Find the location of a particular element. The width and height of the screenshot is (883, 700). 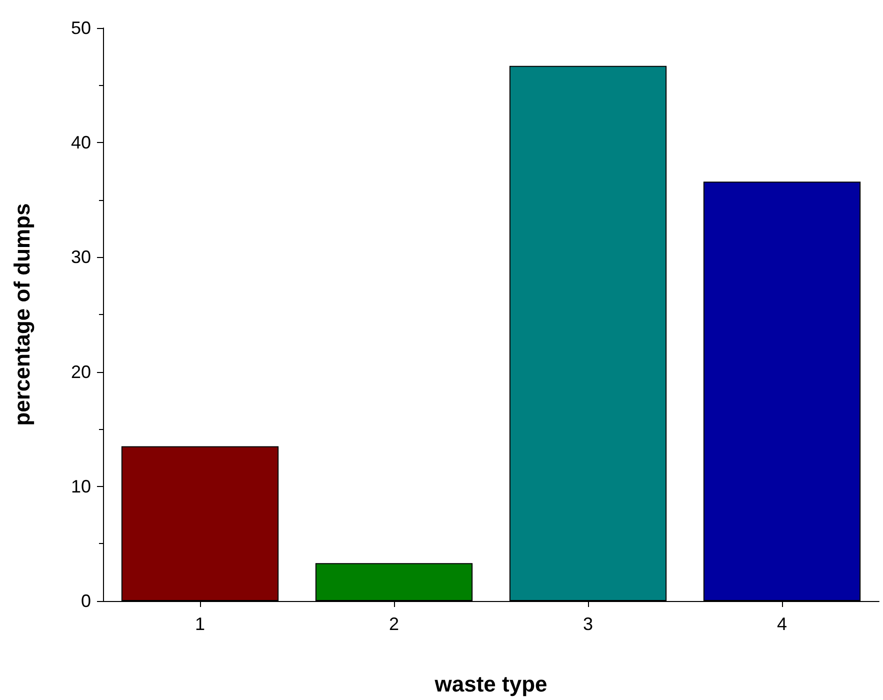

y-tick-label: 10 is located at coordinates (80, 486).